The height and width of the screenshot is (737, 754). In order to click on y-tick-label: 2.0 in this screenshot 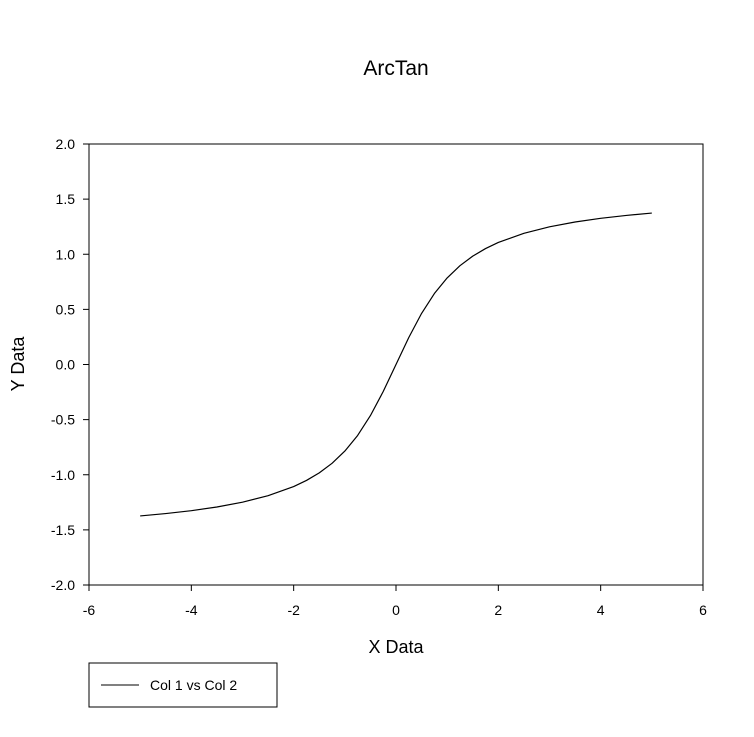, I will do `click(66, 144)`.